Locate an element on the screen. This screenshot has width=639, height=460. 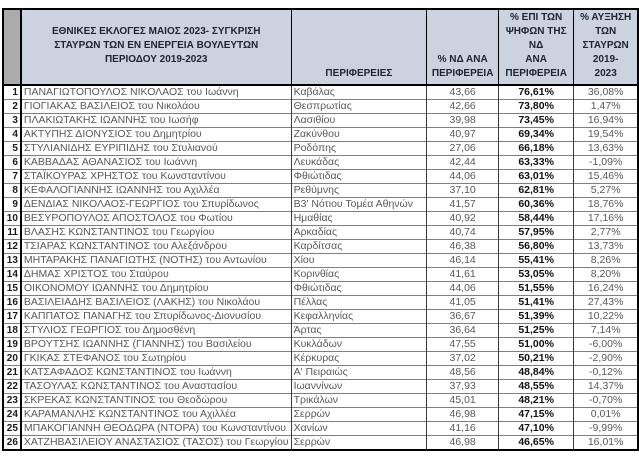
row-number-cell: 13 is located at coordinates (12, 260).